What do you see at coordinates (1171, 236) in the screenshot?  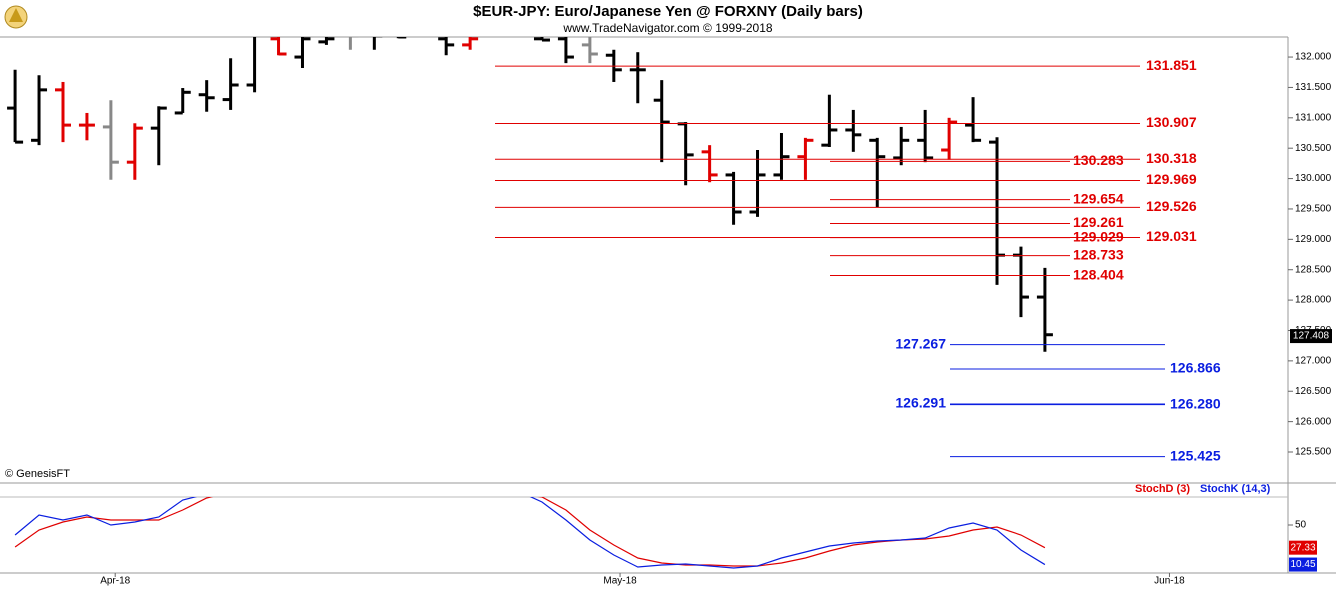 I see `level-label: 129.031` at bounding box center [1171, 236].